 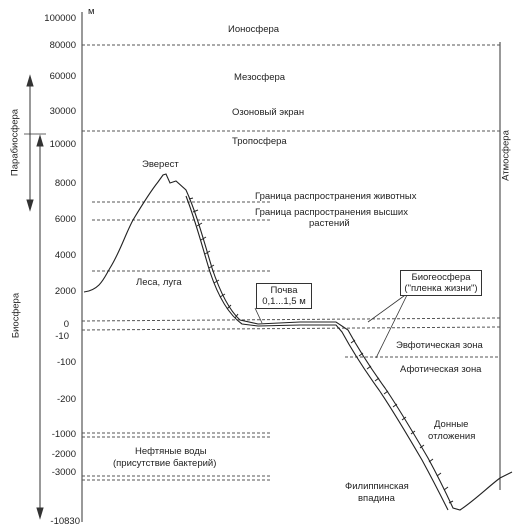 I want to click on soil-label-2: 0,1...1,5 м, so click(x=284, y=301).